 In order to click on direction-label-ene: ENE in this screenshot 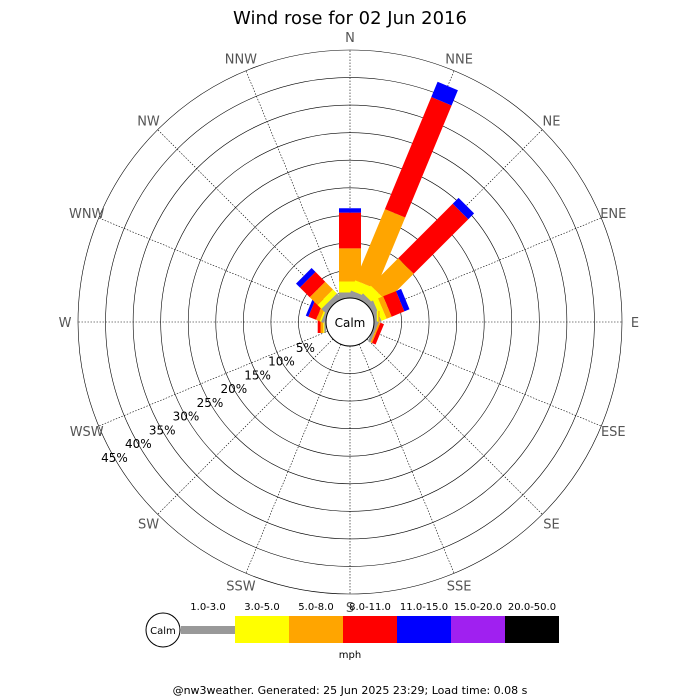, I will do `click(613, 214)`.